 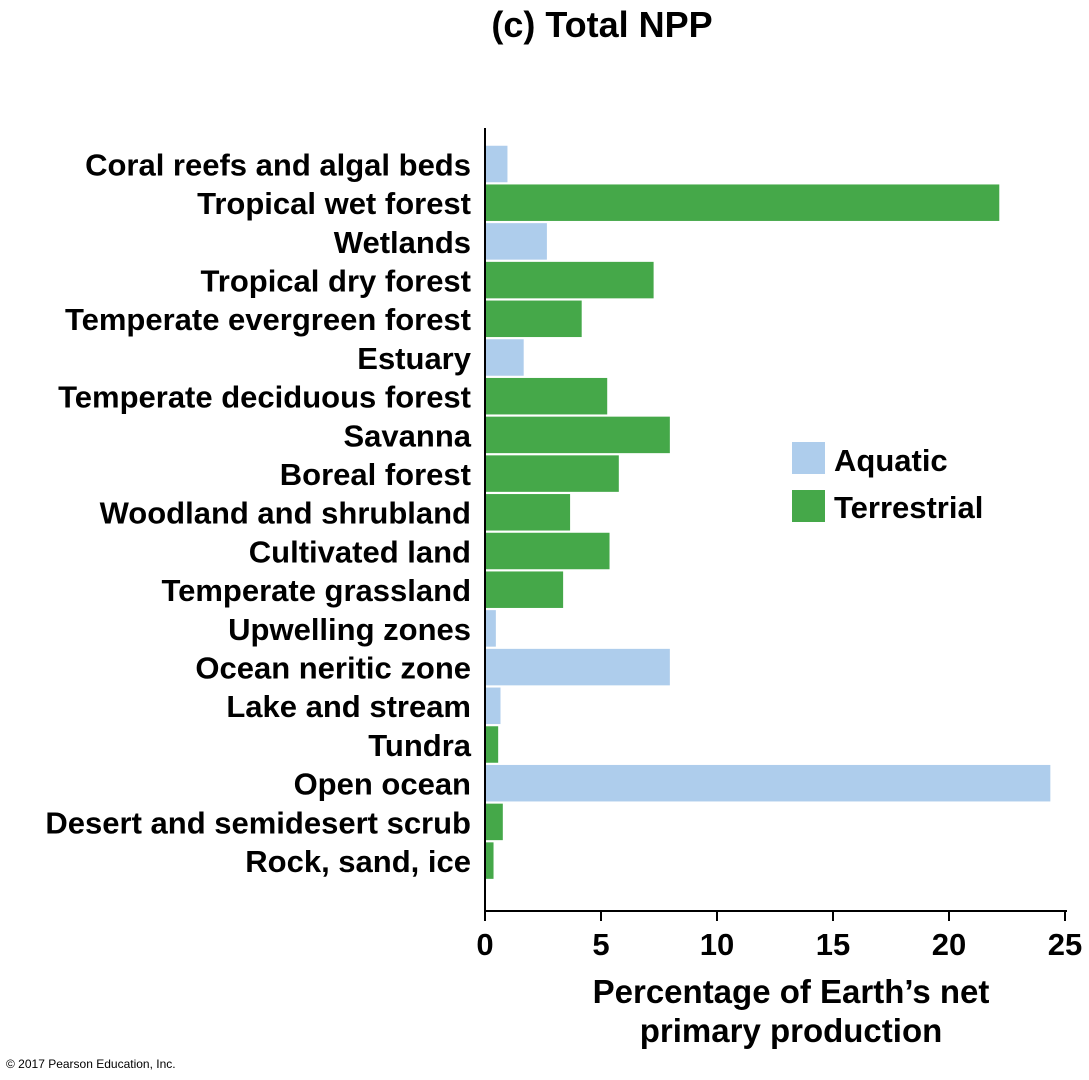 I want to click on category-label-upwelling-zones: Upwelling zones, so click(x=349, y=629).